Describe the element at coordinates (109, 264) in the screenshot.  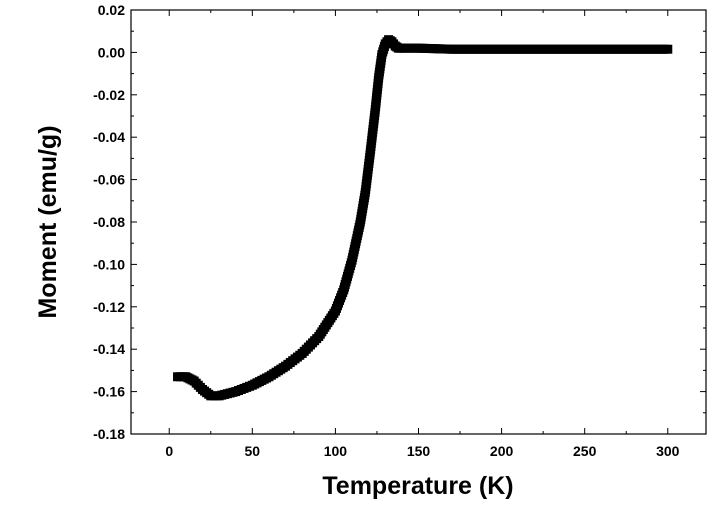
I see `y-tick-label: -0.10` at that location.